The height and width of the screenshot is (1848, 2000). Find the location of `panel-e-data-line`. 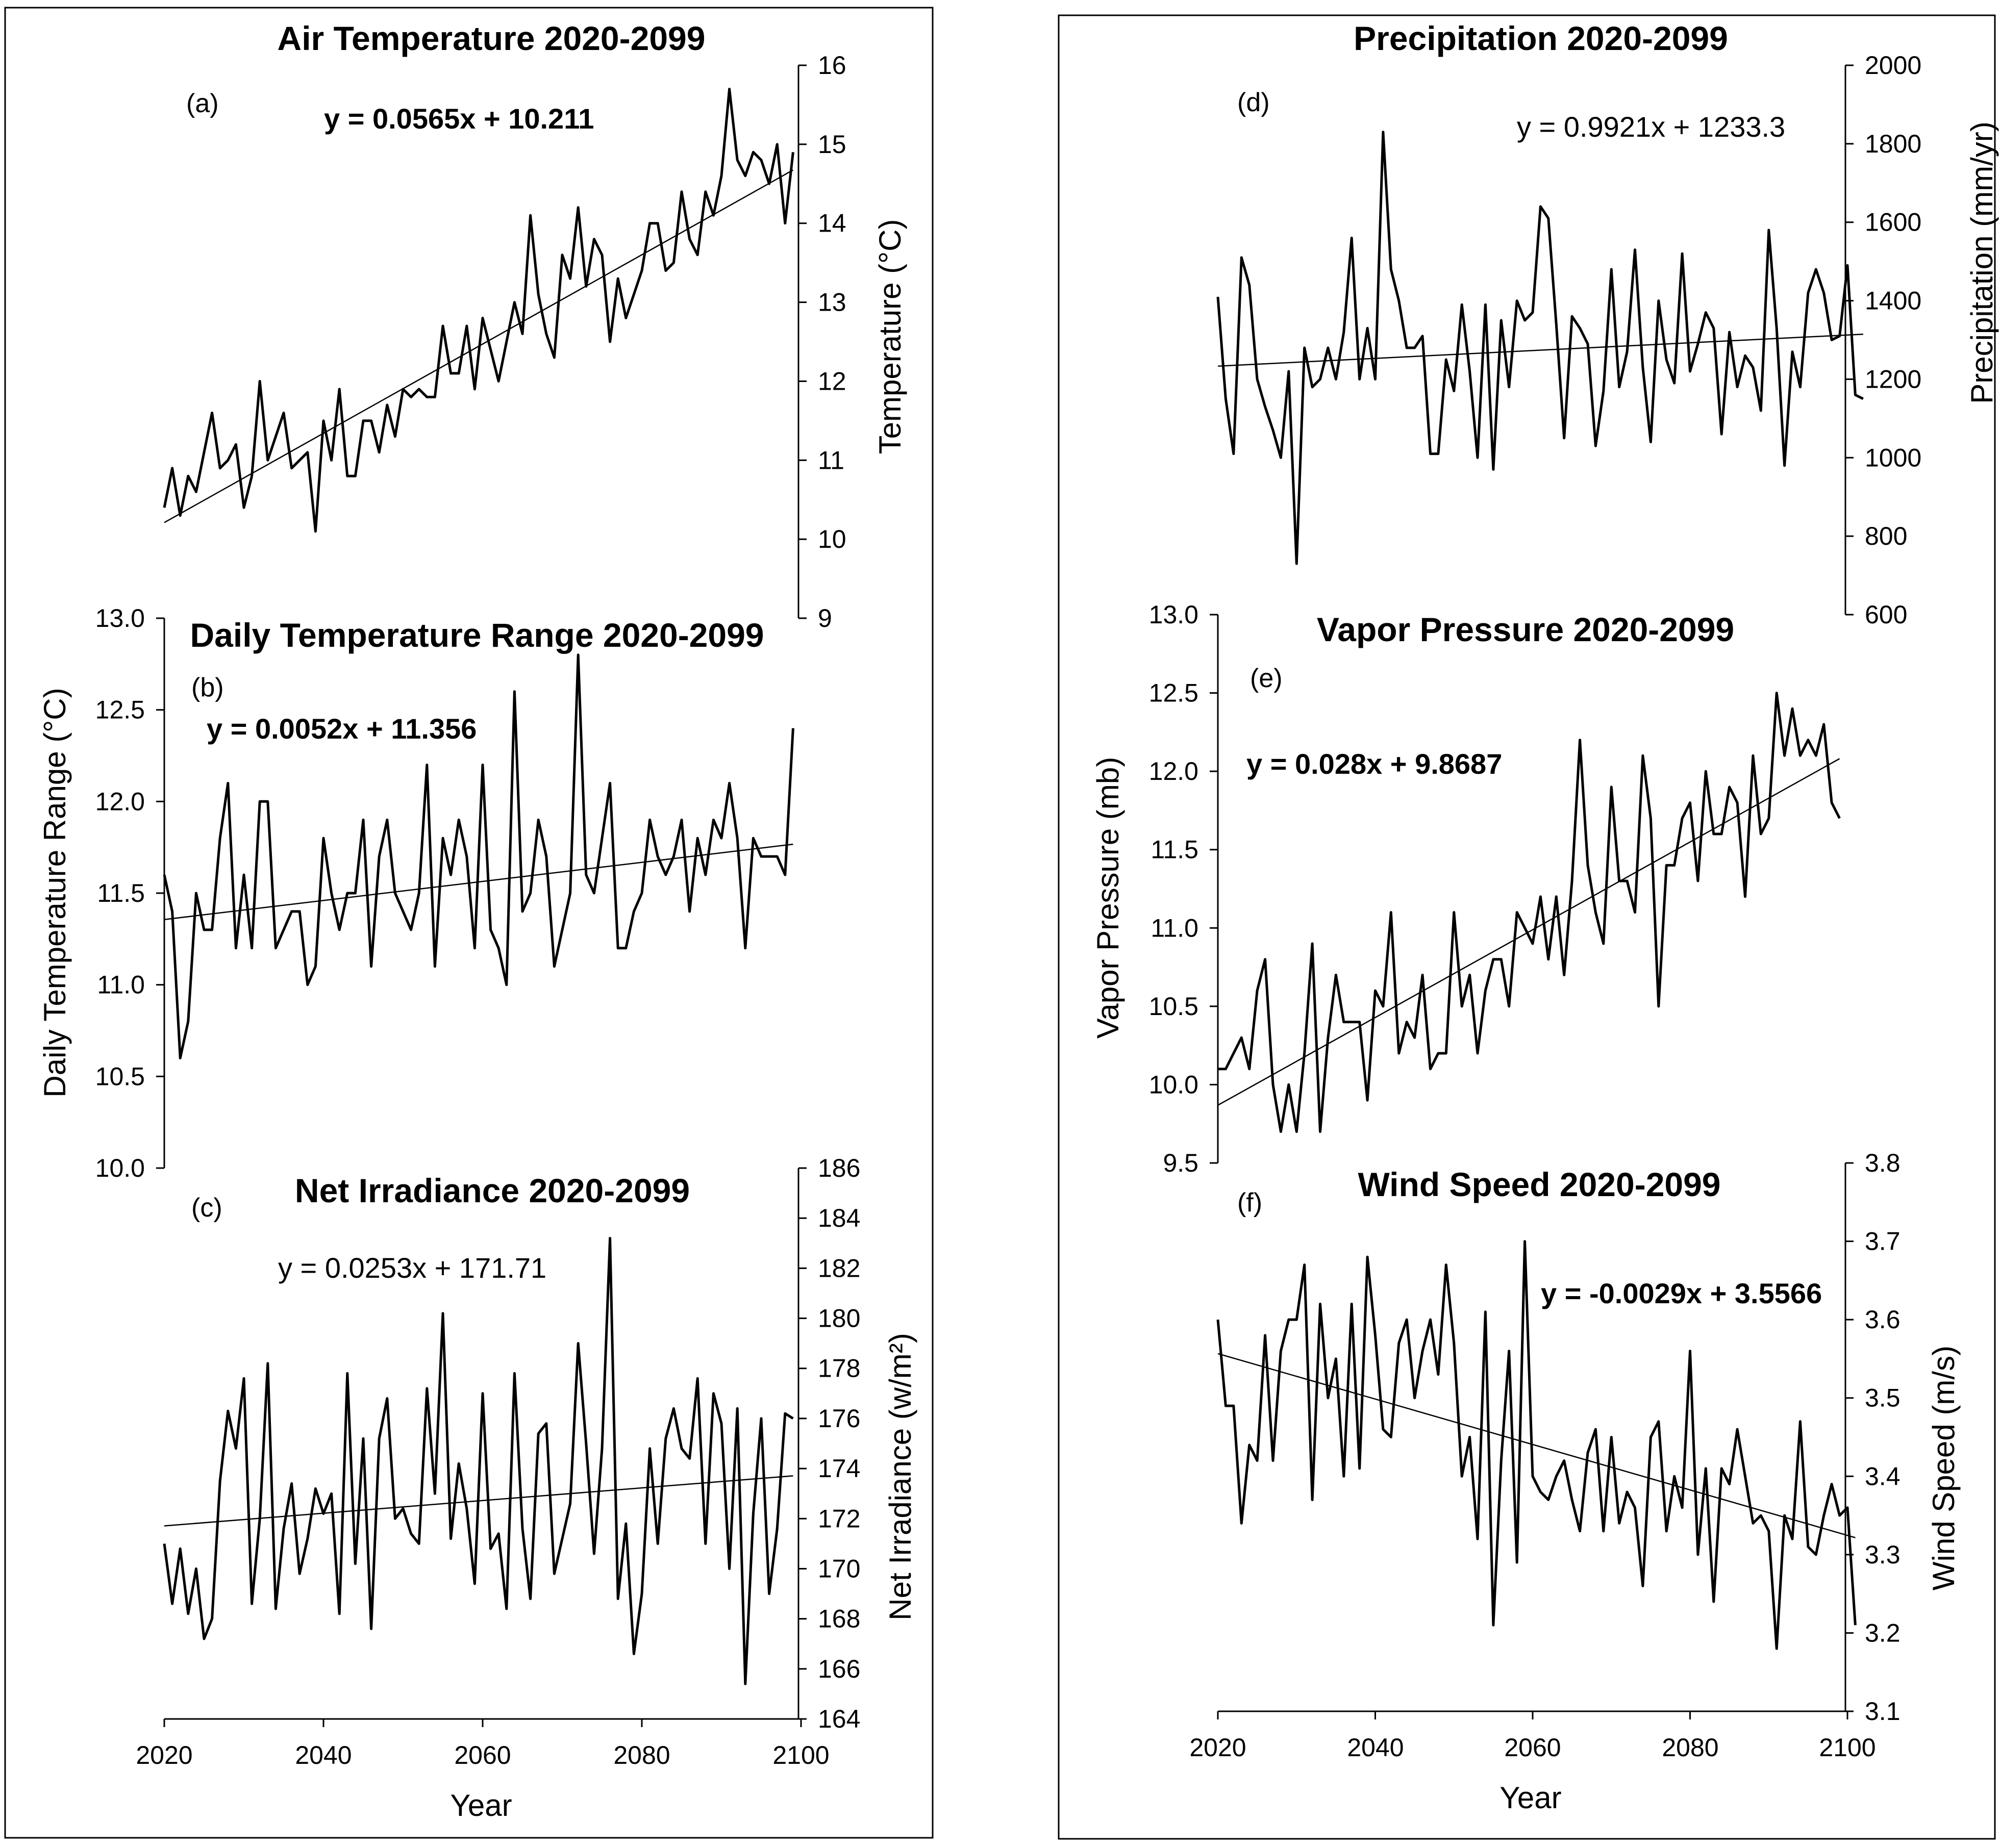

panel-e-data-line is located at coordinates (1530, 913).